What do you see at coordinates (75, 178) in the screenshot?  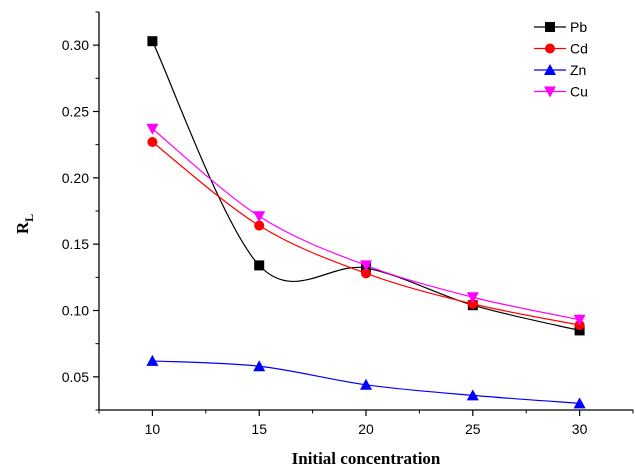 I see `y-tick-label: 0.20` at bounding box center [75, 178].